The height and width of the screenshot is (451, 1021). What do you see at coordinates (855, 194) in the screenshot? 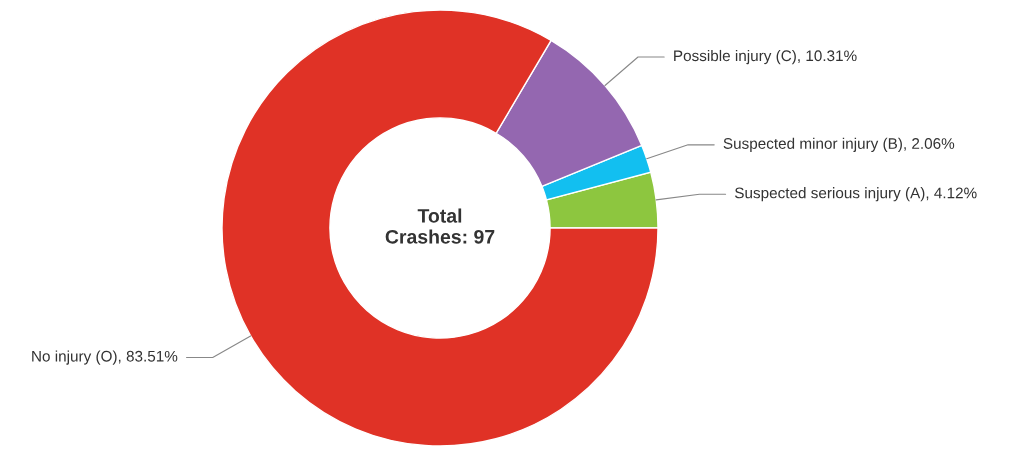
I see `slice-label: Suspected serious injury (A), 4.12%` at bounding box center [855, 194].